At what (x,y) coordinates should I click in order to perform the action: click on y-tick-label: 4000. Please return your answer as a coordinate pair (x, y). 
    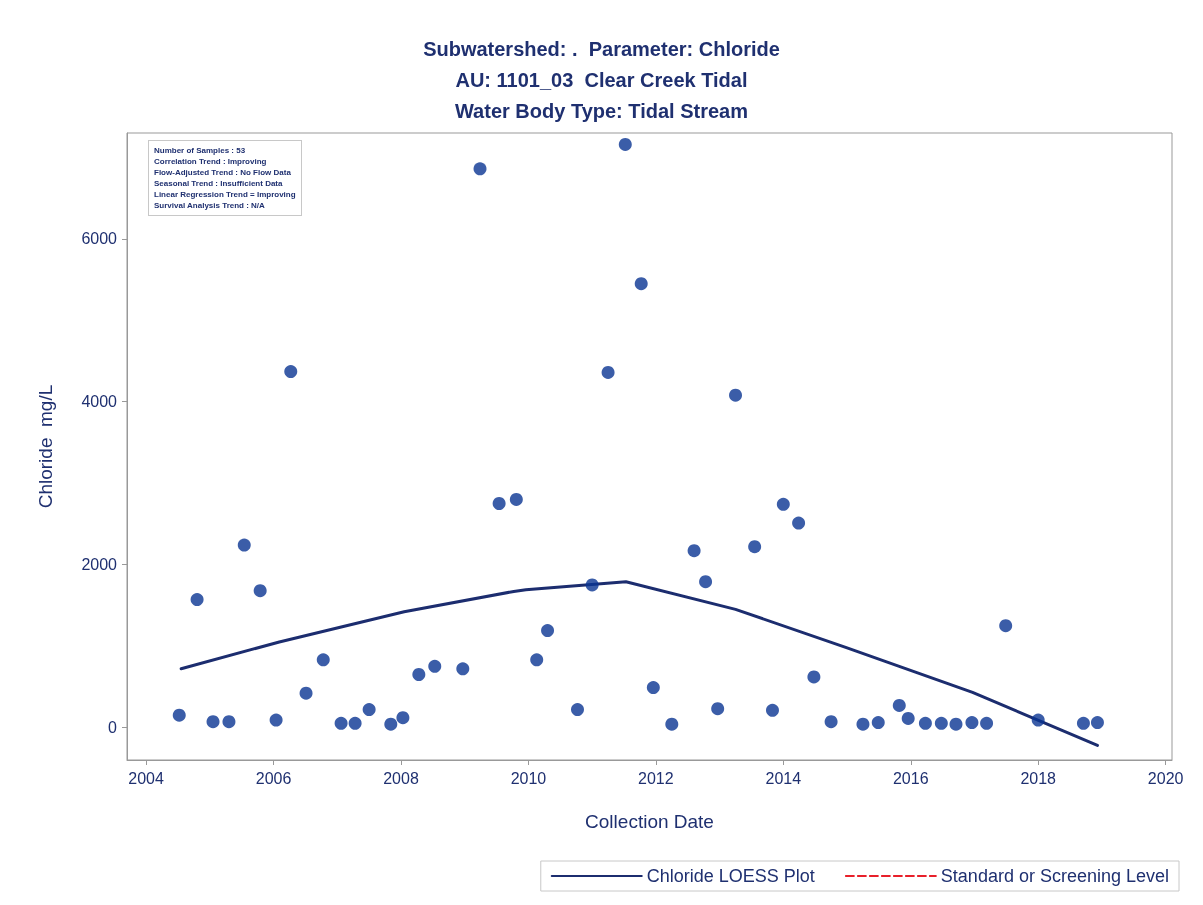
    Looking at the image, I should click on (99, 402).